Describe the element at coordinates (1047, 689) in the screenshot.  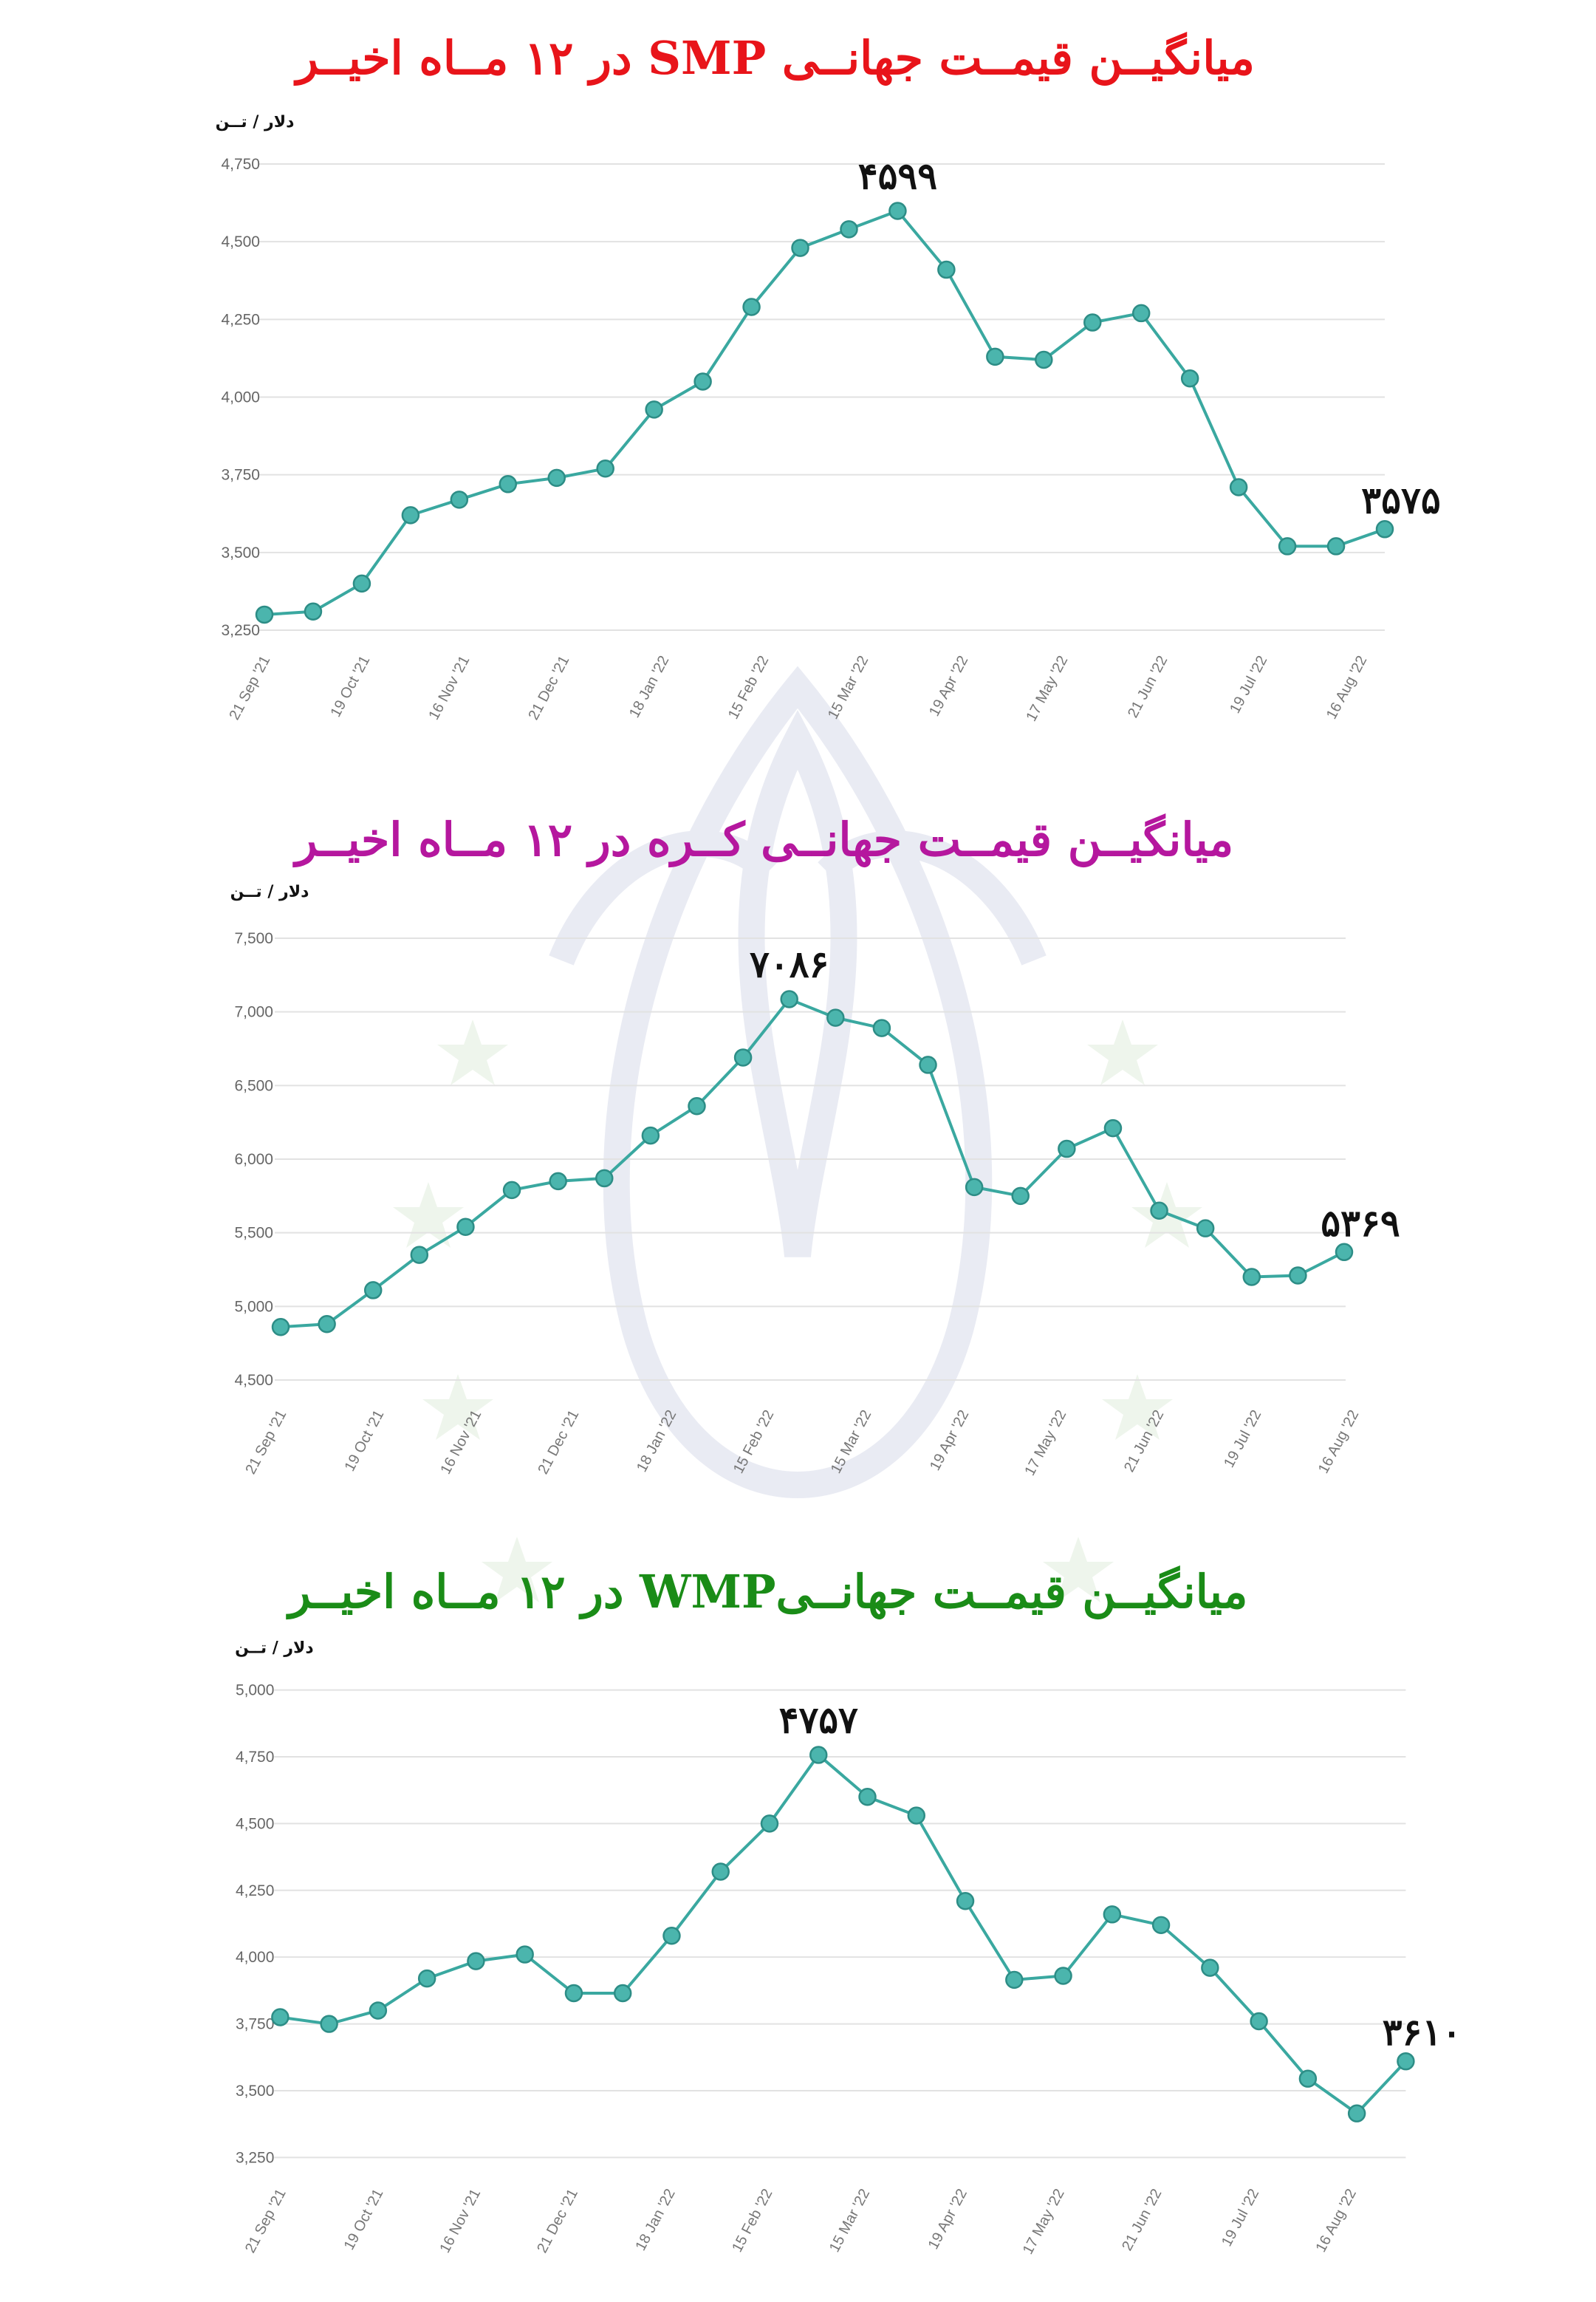
I see `smp-x-tick-label: 17 May '22` at that location.